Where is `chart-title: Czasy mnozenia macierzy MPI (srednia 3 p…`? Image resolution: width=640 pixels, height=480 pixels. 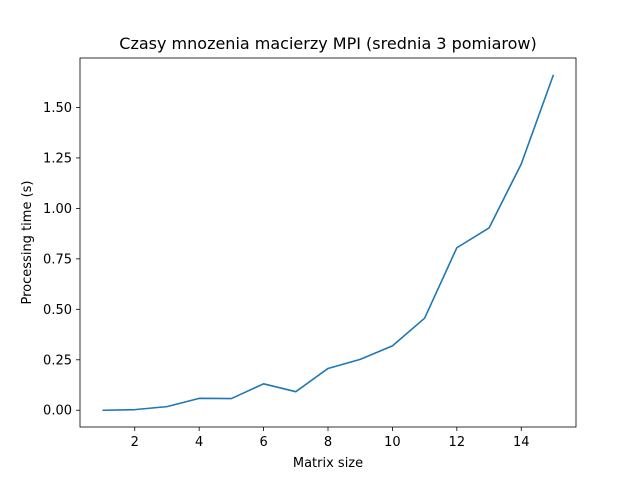
chart-title: Czasy mnozenia macierzy MPI (srednia 3 p… is located at coordinates (327, 43).